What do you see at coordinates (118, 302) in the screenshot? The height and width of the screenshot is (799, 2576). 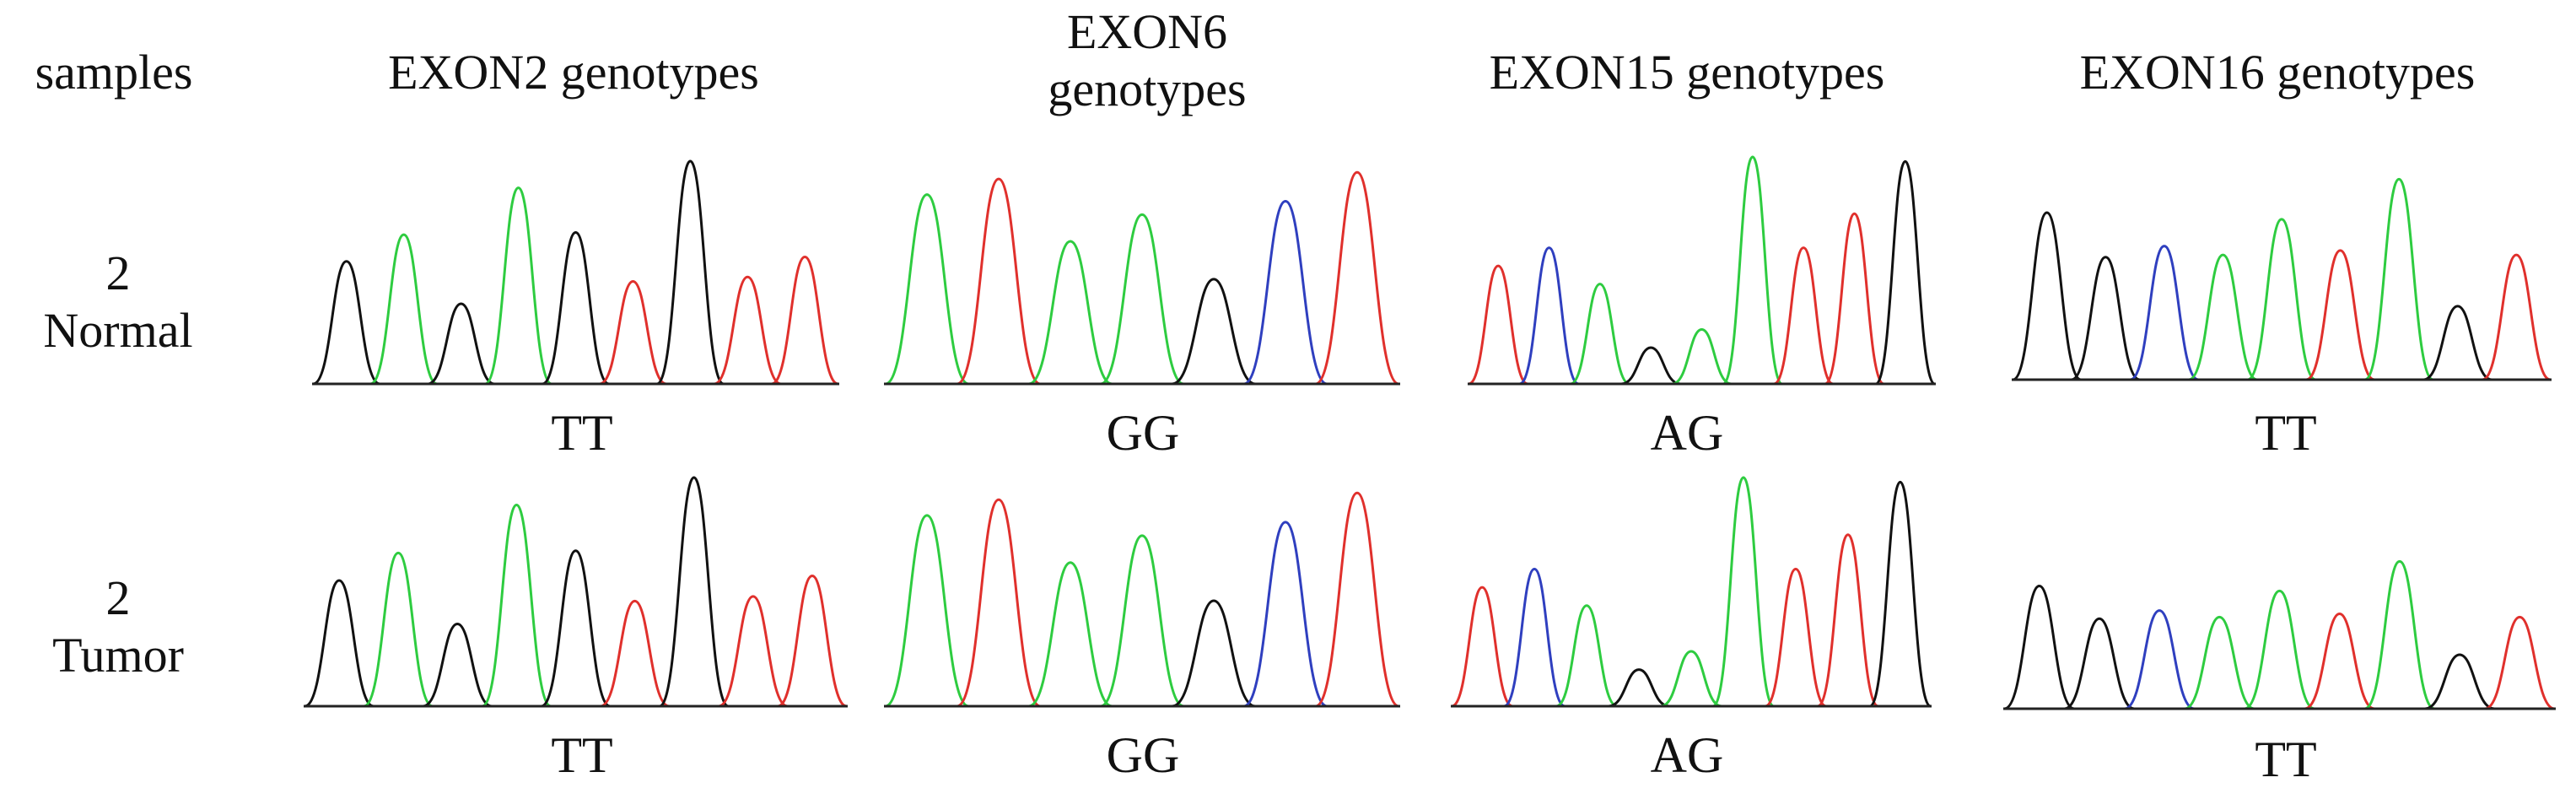 I see `row-label-normal: 2 Normal` at bounding box center [118, 302].